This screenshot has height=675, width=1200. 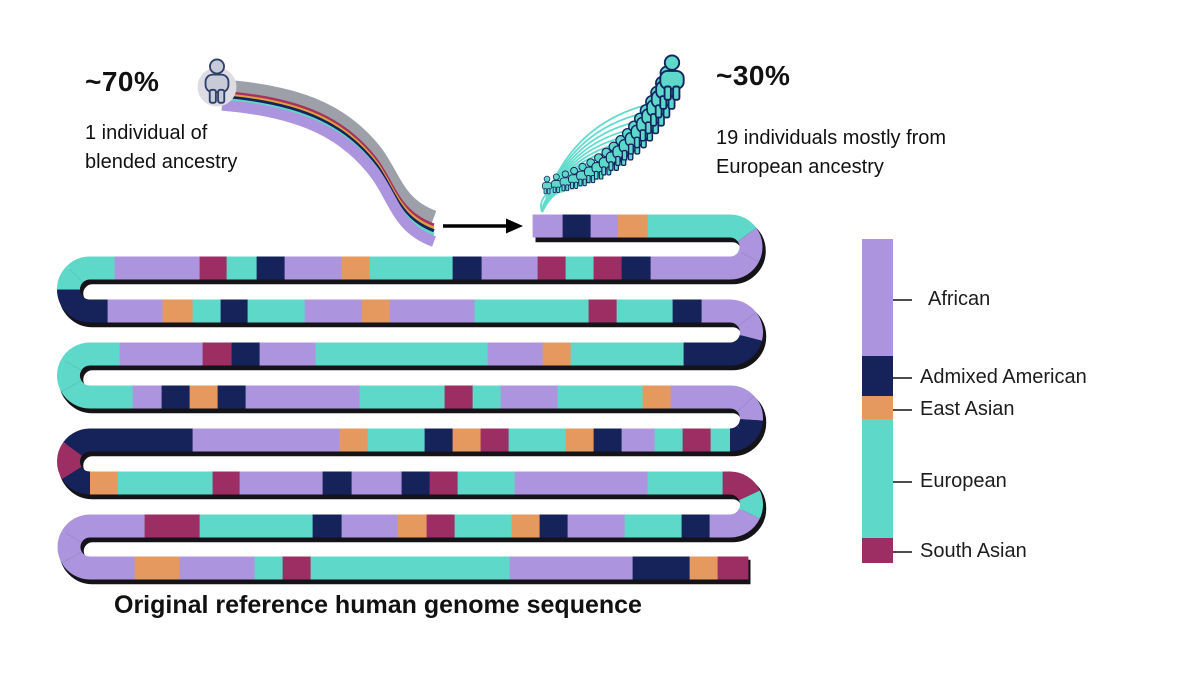 I want to click on legend-swatch-south-asian, so click(x=877, y=550).